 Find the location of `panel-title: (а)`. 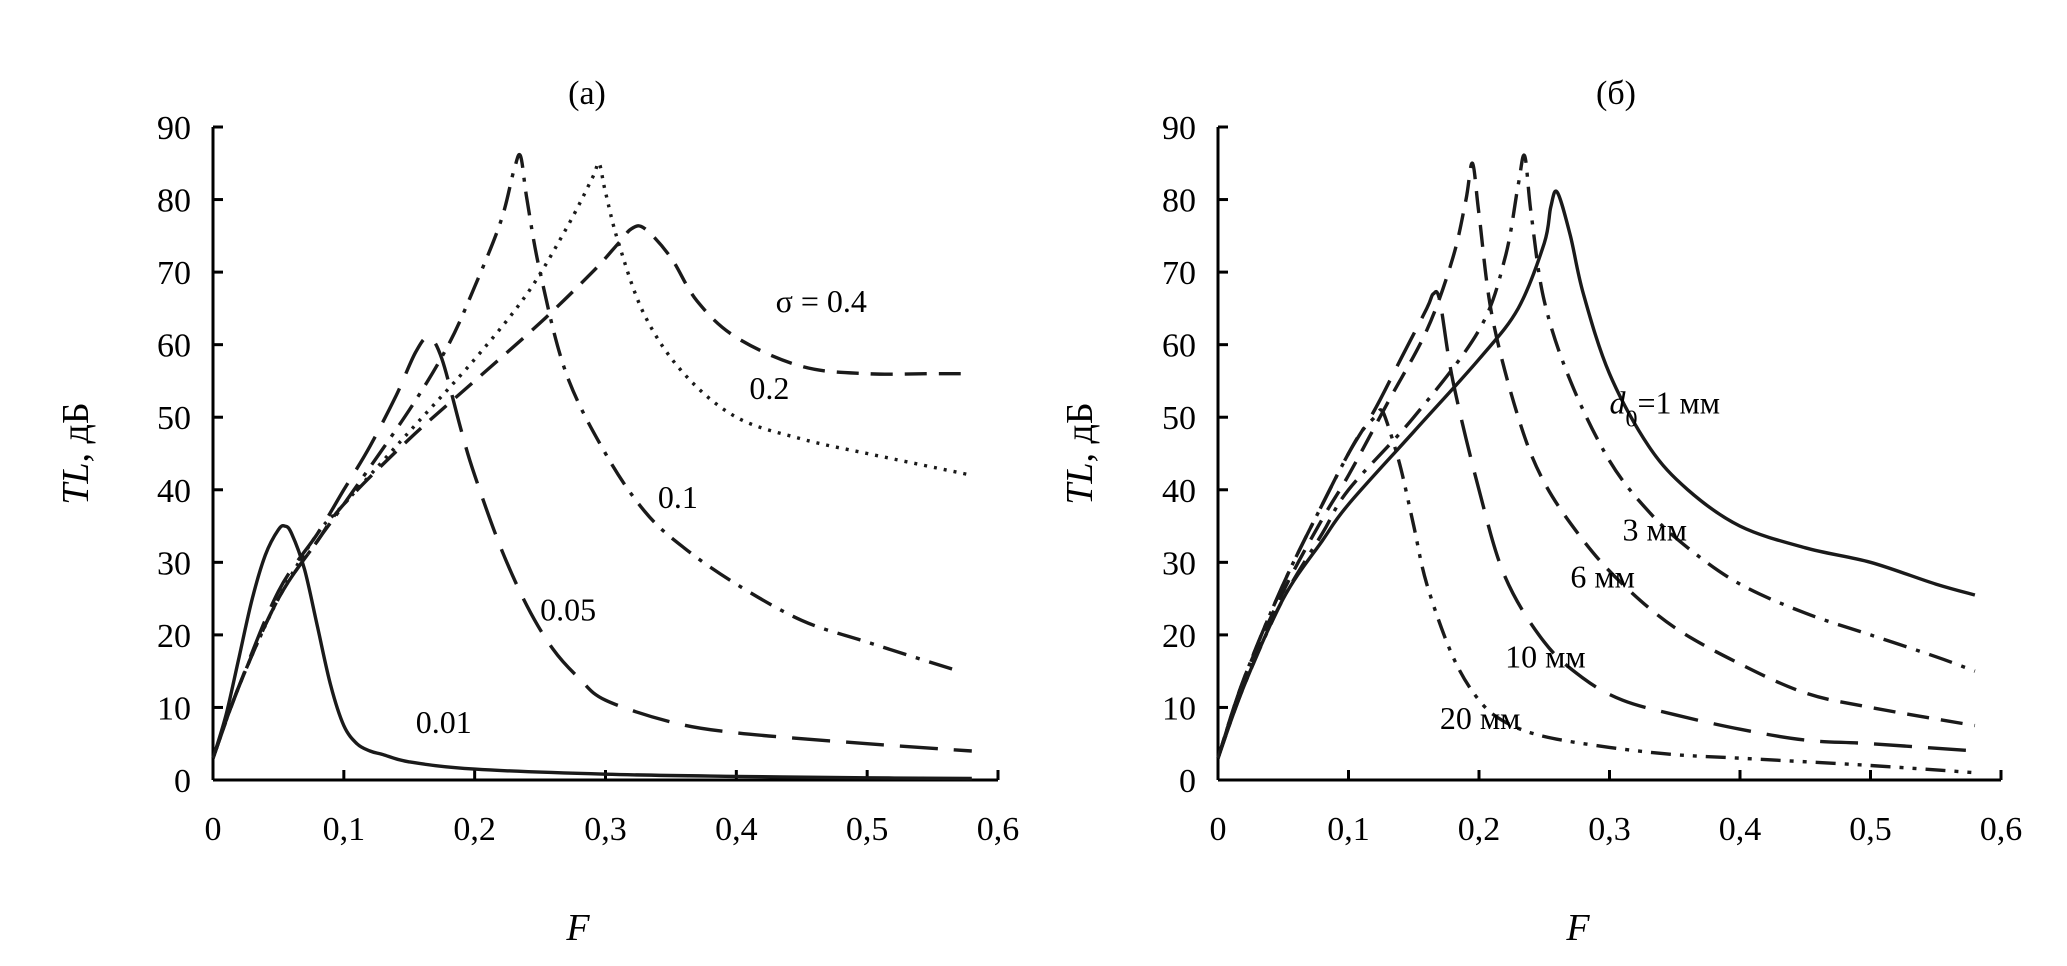

panel-title: (а) is located at coordinates (587, 93).